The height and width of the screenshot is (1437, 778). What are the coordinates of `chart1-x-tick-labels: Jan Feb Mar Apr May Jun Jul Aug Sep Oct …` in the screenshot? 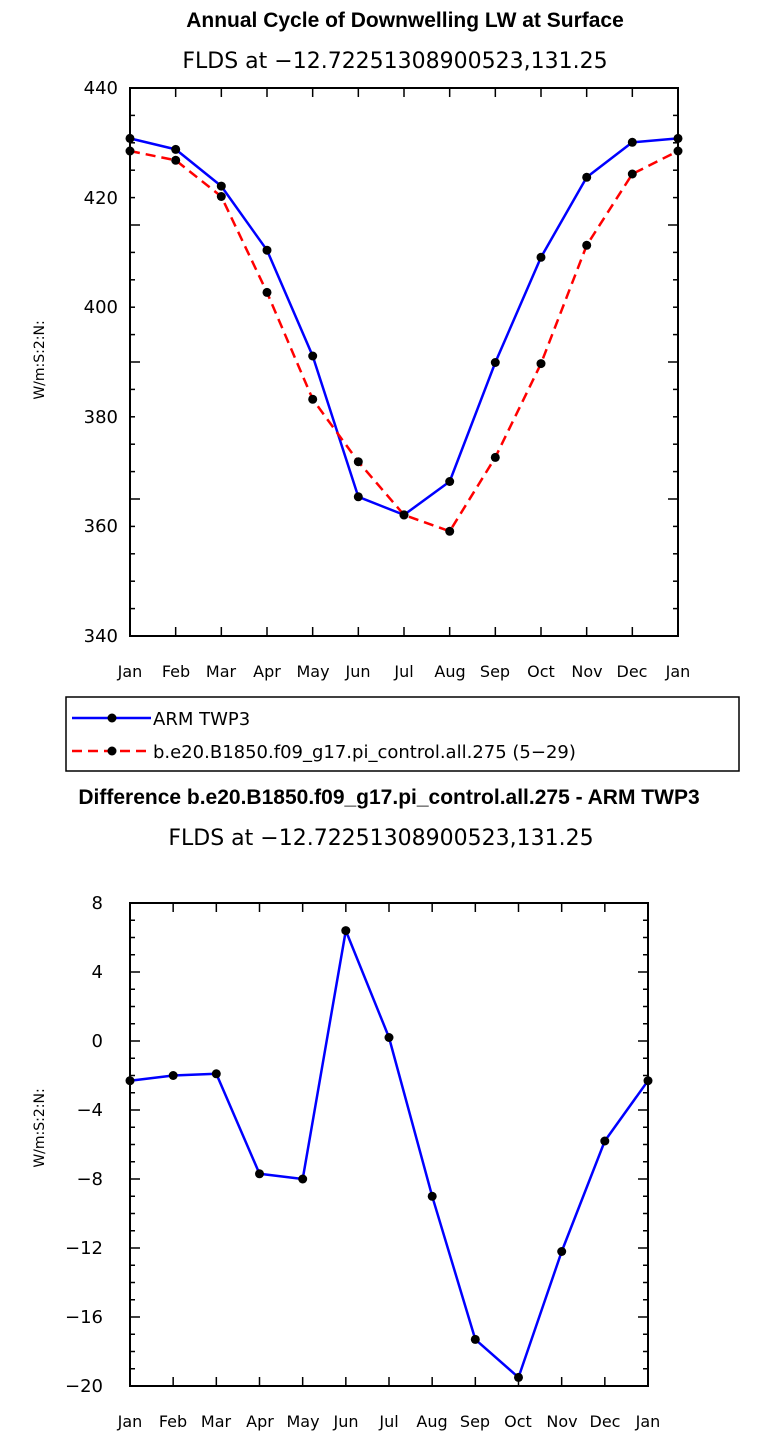 It's located at (404, 671).